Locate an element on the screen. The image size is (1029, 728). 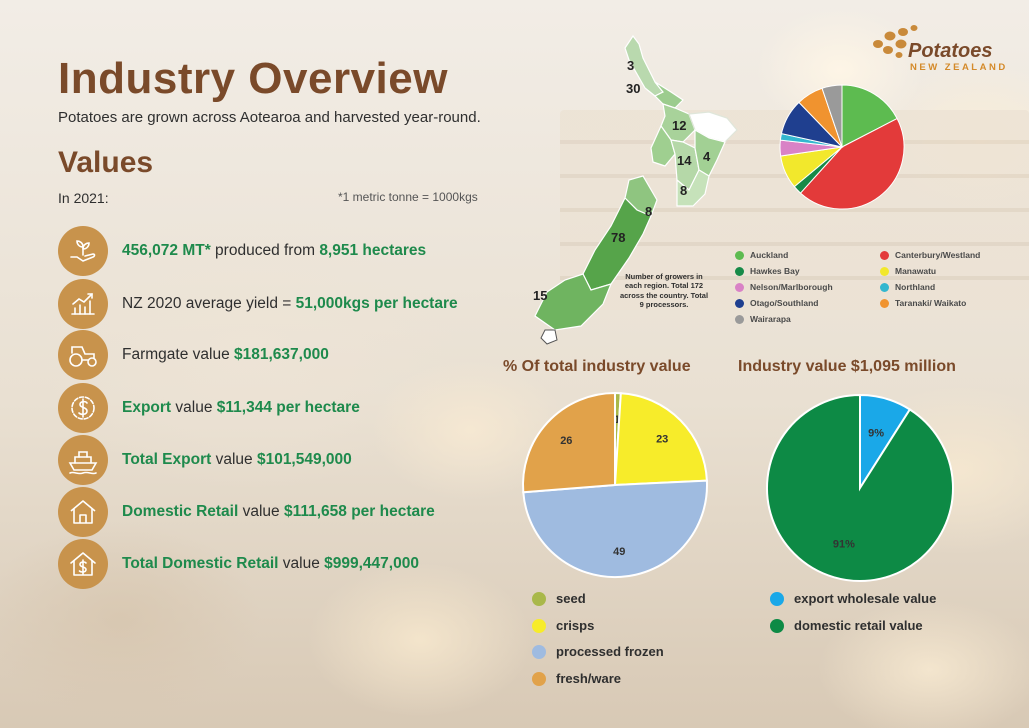
year-label: In 2021: is located at coordinates (83, 198).